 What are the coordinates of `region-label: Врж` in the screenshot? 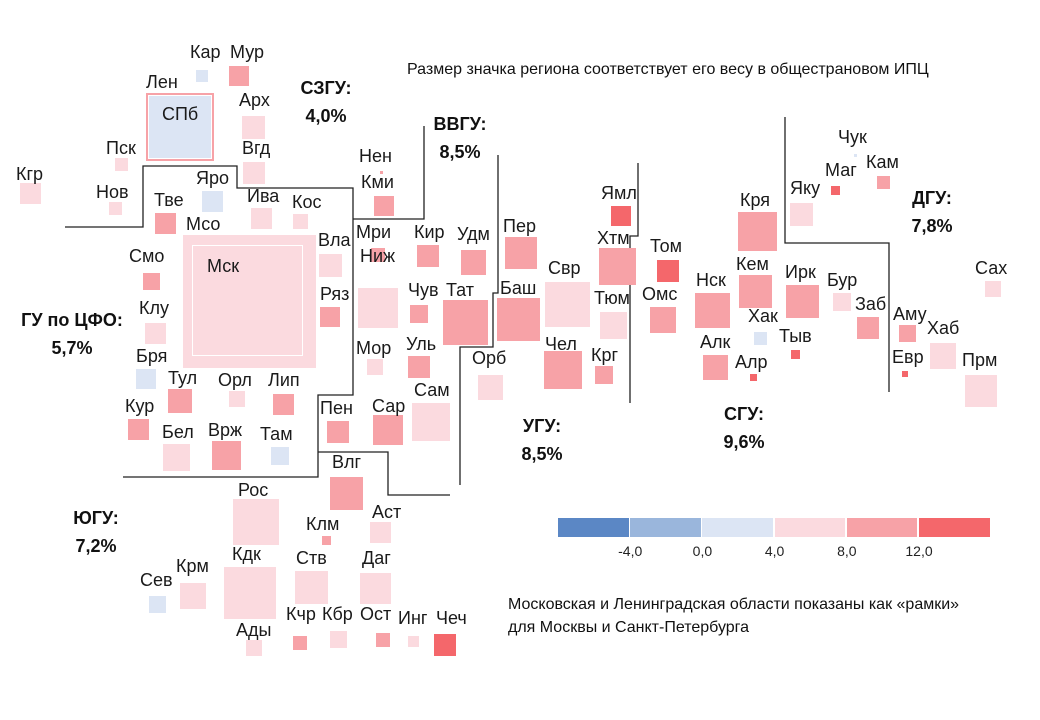 It's located at (225, 430).